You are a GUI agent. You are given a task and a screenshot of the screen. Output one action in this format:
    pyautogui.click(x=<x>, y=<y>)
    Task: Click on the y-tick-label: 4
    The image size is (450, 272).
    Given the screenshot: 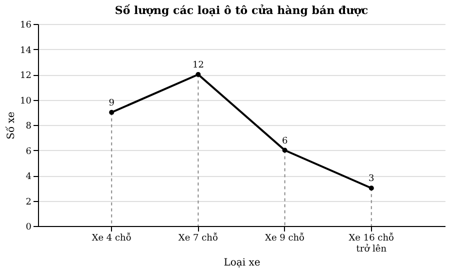 What is the action you would take?
    pyautogui.click(x=29, y=177)
    